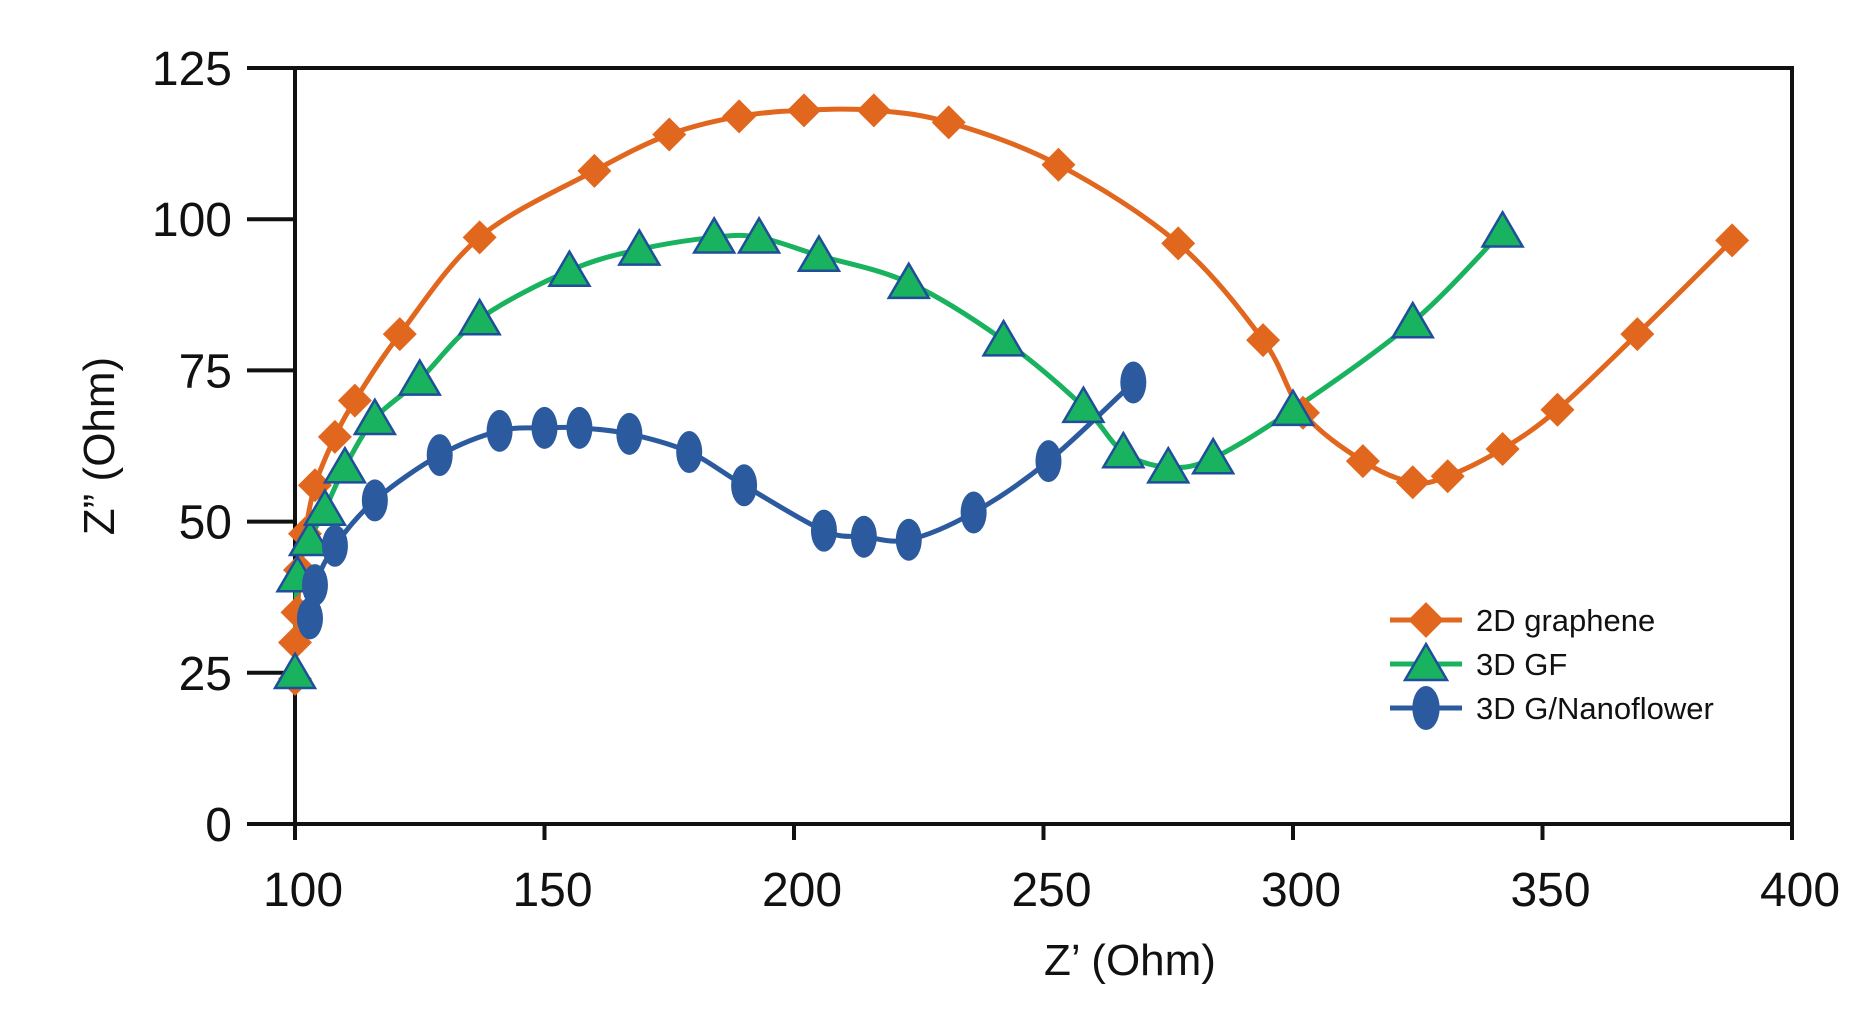 The image size is (1850, 1018). I want to click on y-axis-title: Z” (Ohm), so click(99, 446).